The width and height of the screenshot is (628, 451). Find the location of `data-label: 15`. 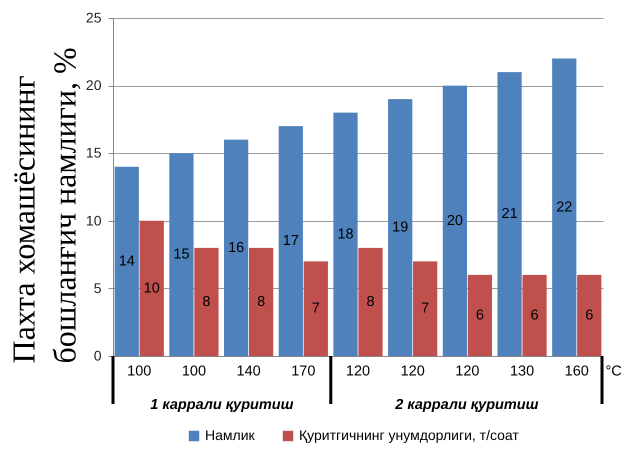

data-label: 15 is located at coordinates (181, 254).